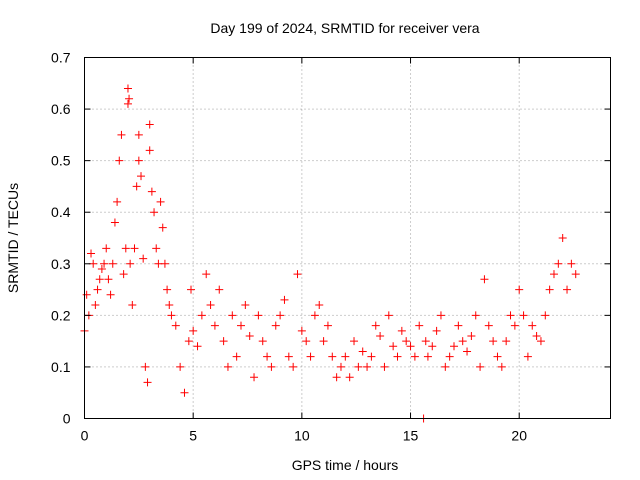 The image size is (640, 480). What do you see at coordinates (85, 436) in the screenshot?
I see `x-tick-label: 0` at bounding box center [85, 436].